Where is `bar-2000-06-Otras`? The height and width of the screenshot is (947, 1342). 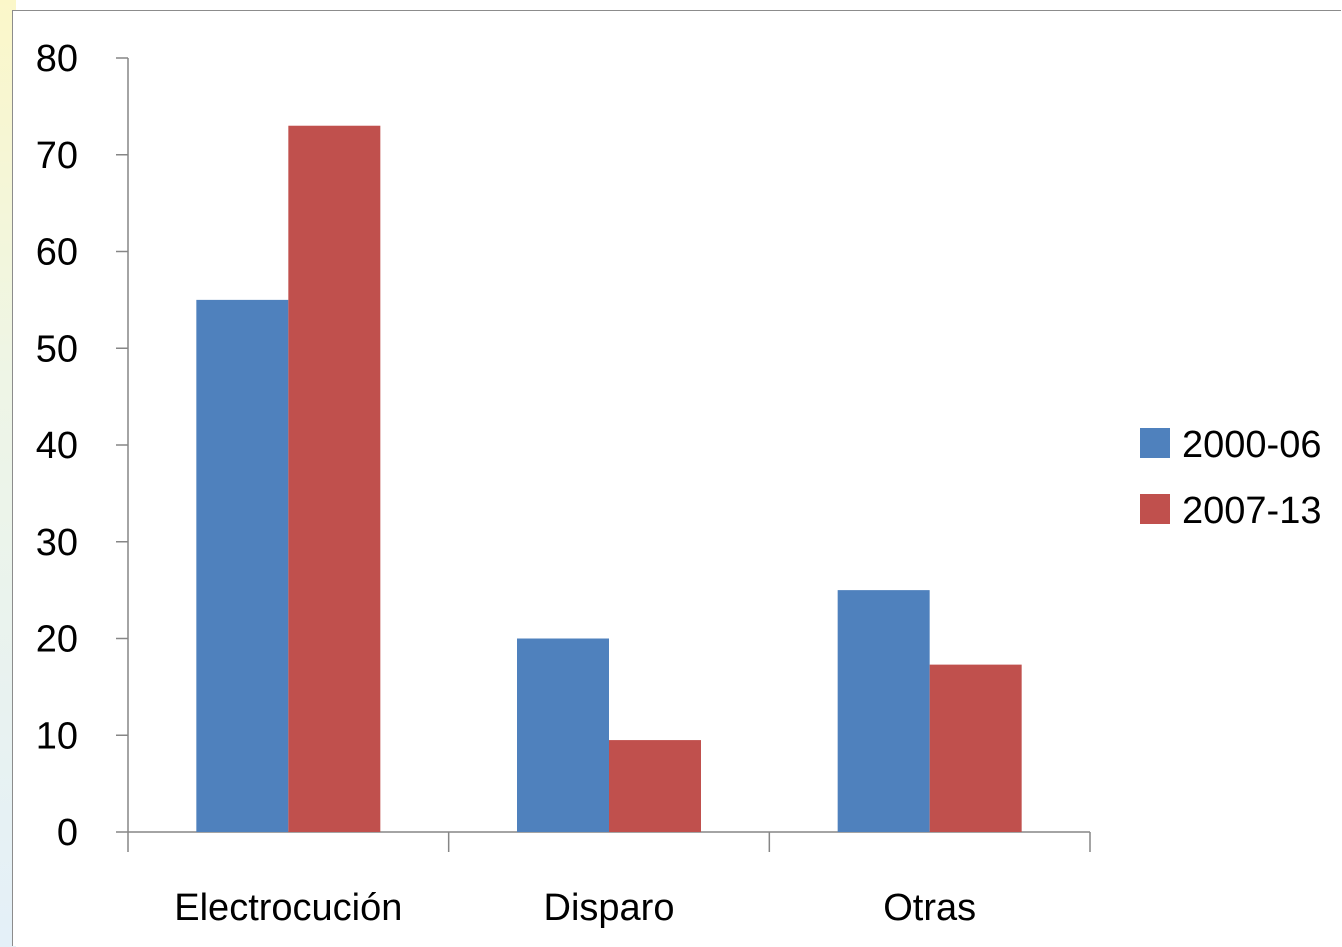 bar-2000-06-Otras is located at coordinates (883, 711).